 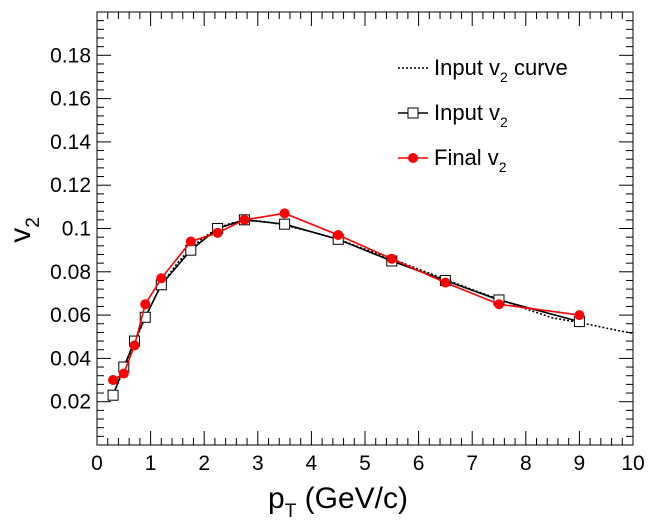 I want to click on x-tick-label: 4, so click(x=312, y=463).